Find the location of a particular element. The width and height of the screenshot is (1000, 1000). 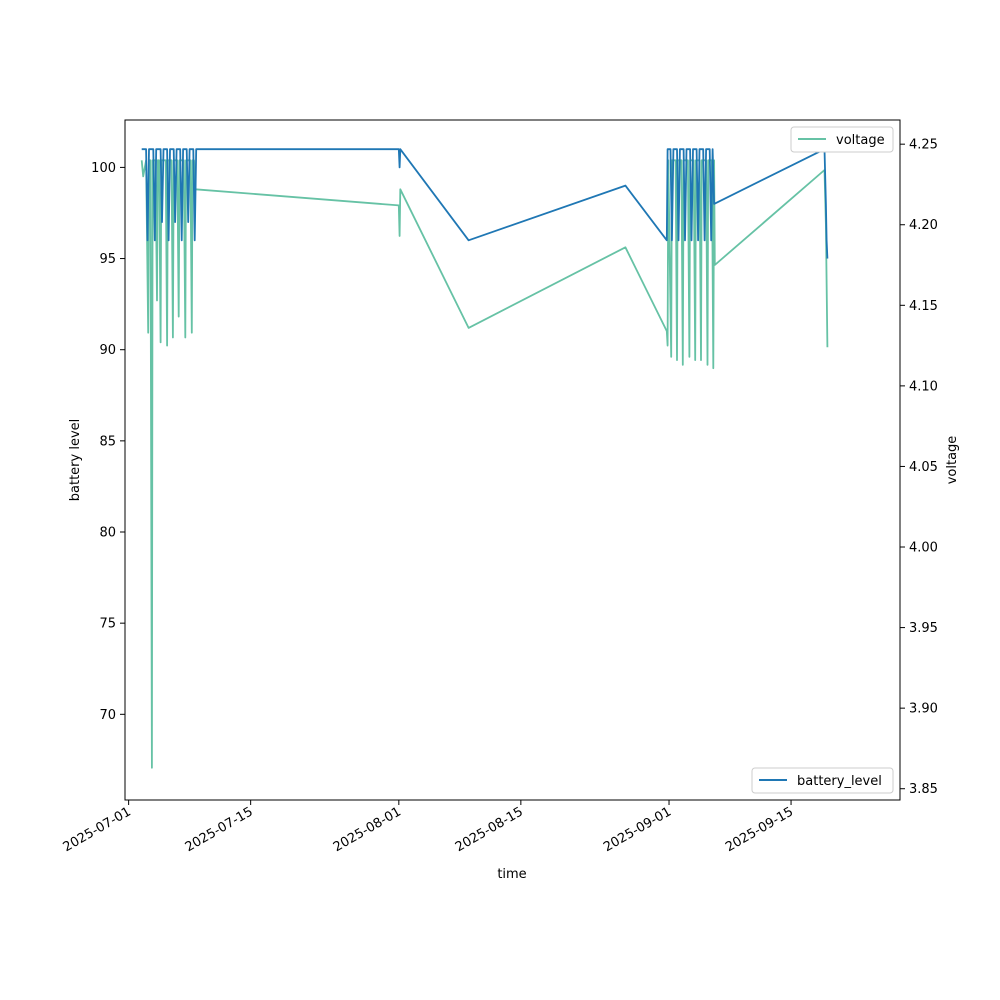

x-tick-label: 2025-08-15 is located at coordinates (489, 829).